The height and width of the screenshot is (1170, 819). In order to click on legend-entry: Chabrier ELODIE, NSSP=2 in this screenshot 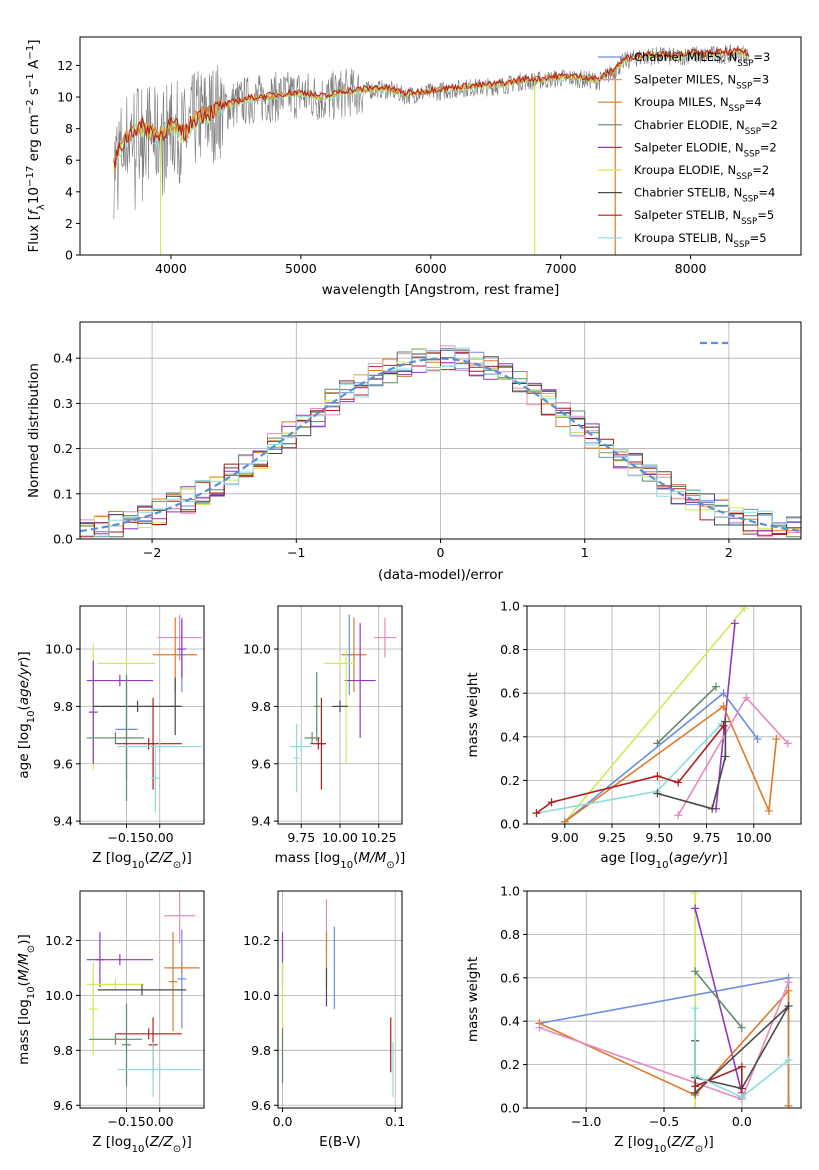, I will do `click(706, 127)`.